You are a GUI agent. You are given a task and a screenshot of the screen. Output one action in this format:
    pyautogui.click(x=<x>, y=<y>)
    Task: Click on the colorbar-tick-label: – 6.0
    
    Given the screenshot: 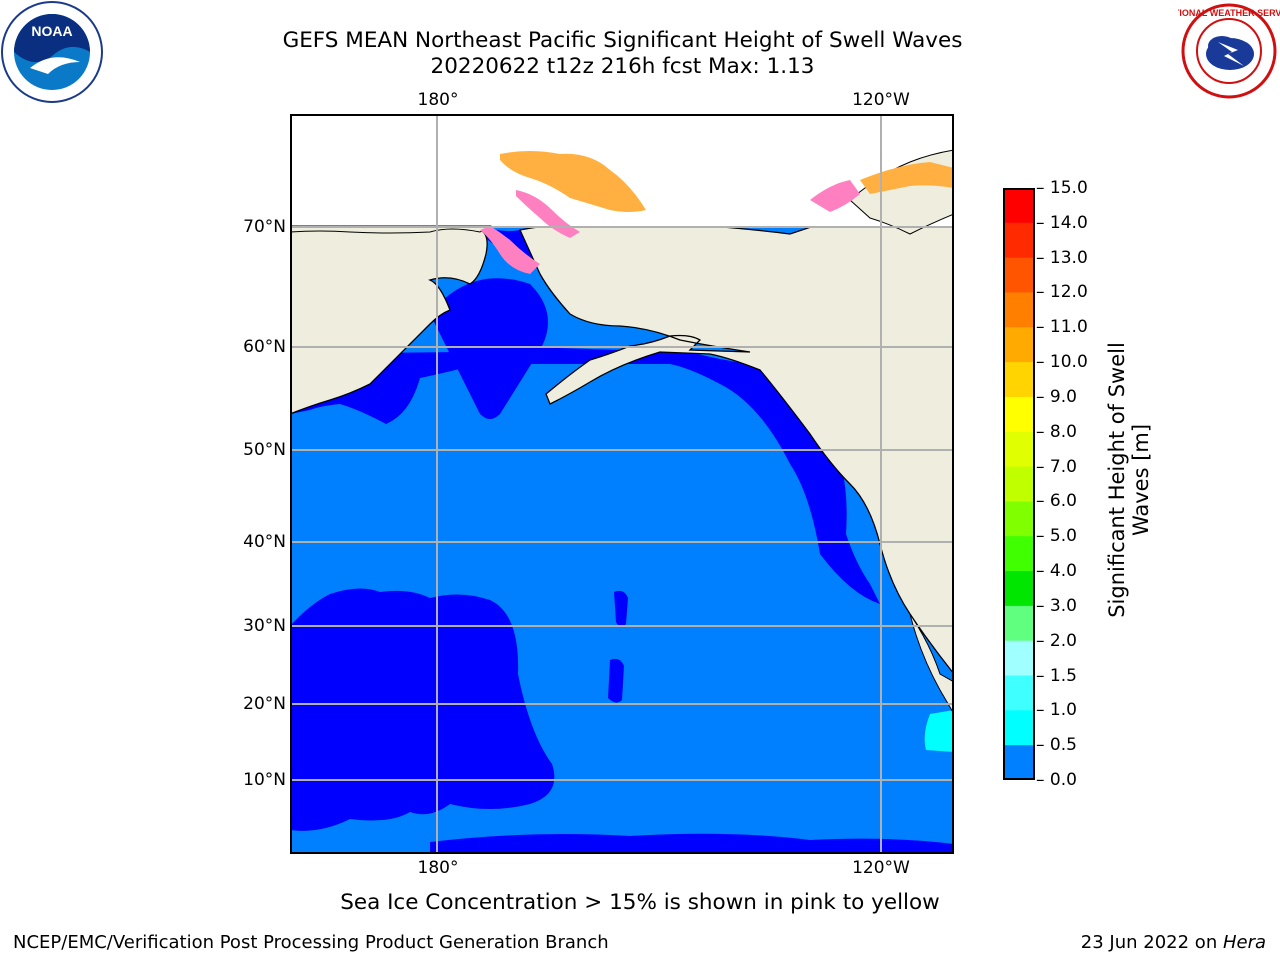 What is the action you would take?
    pyautogui.click(x=1056, y=501)
    